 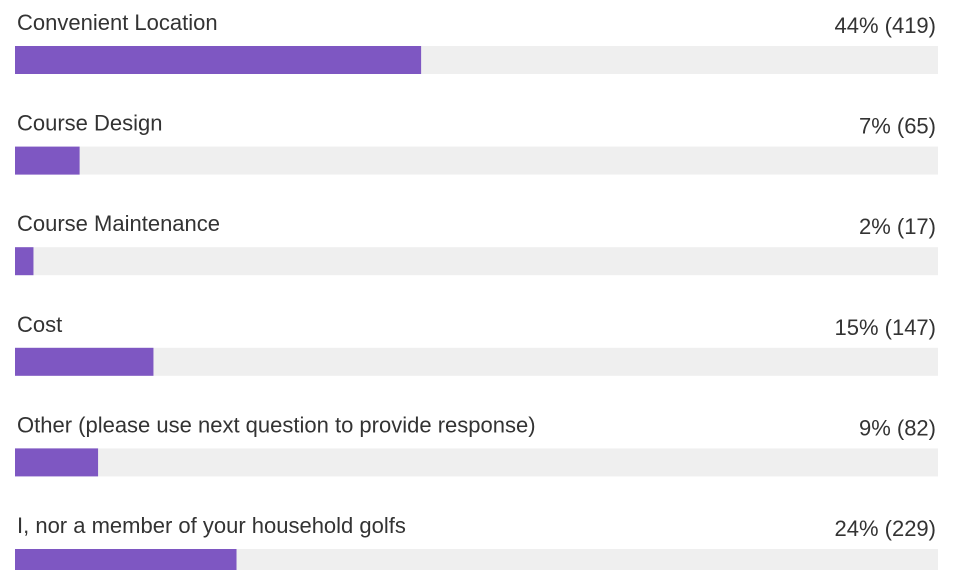 What do you see at coordinates (90, 123) in the screenshot?
I see `option-label: Course Design` at bounding box center [90, 123].